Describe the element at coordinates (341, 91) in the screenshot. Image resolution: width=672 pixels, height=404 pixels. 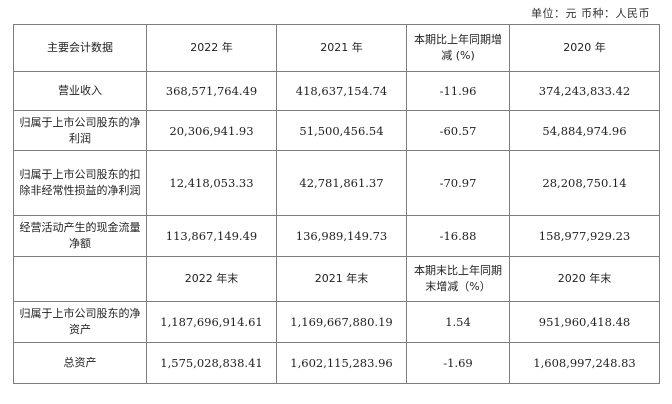
I see `value-2021: 418,637,154.74` at that location.